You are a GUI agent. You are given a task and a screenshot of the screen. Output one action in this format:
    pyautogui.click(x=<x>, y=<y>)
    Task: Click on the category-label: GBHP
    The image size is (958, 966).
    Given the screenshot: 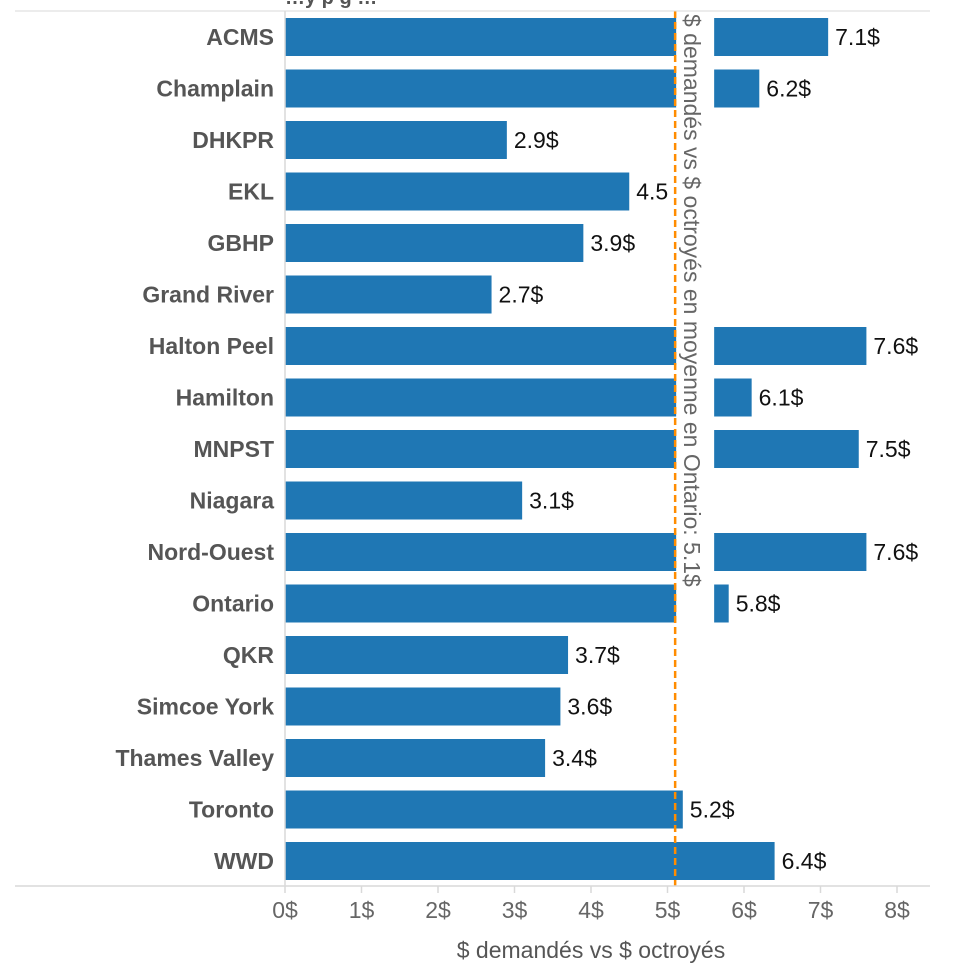 What is the action you would take?
    pyautogui.click(x=241, y=243)
    